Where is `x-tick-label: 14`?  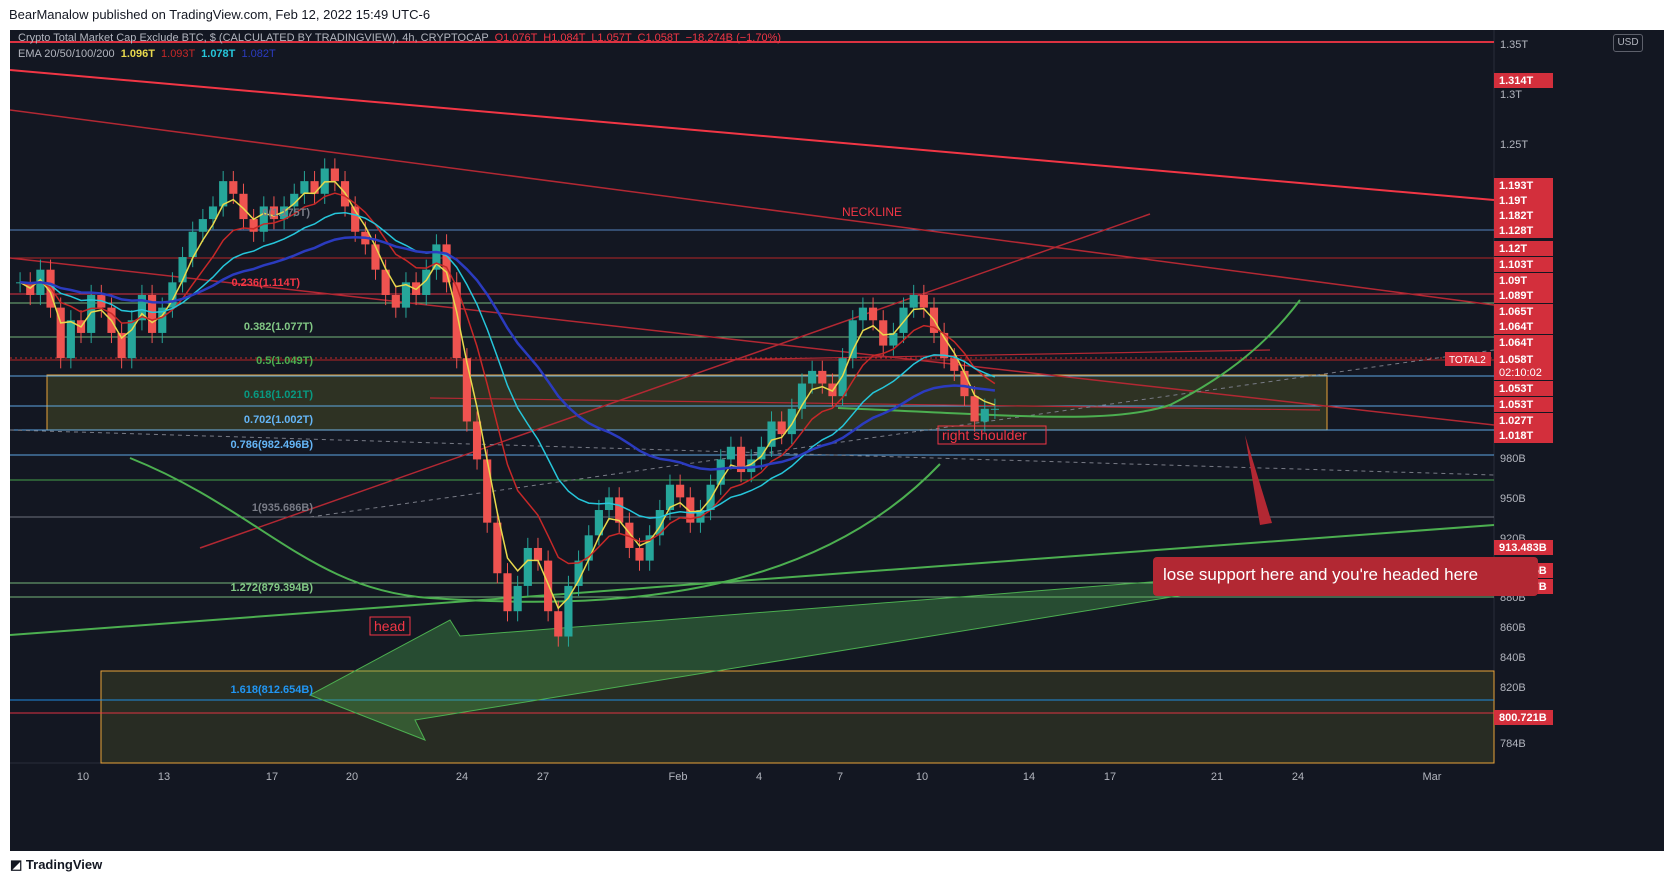
x-tick-label: 14 is located at coordinates (1029, 777).